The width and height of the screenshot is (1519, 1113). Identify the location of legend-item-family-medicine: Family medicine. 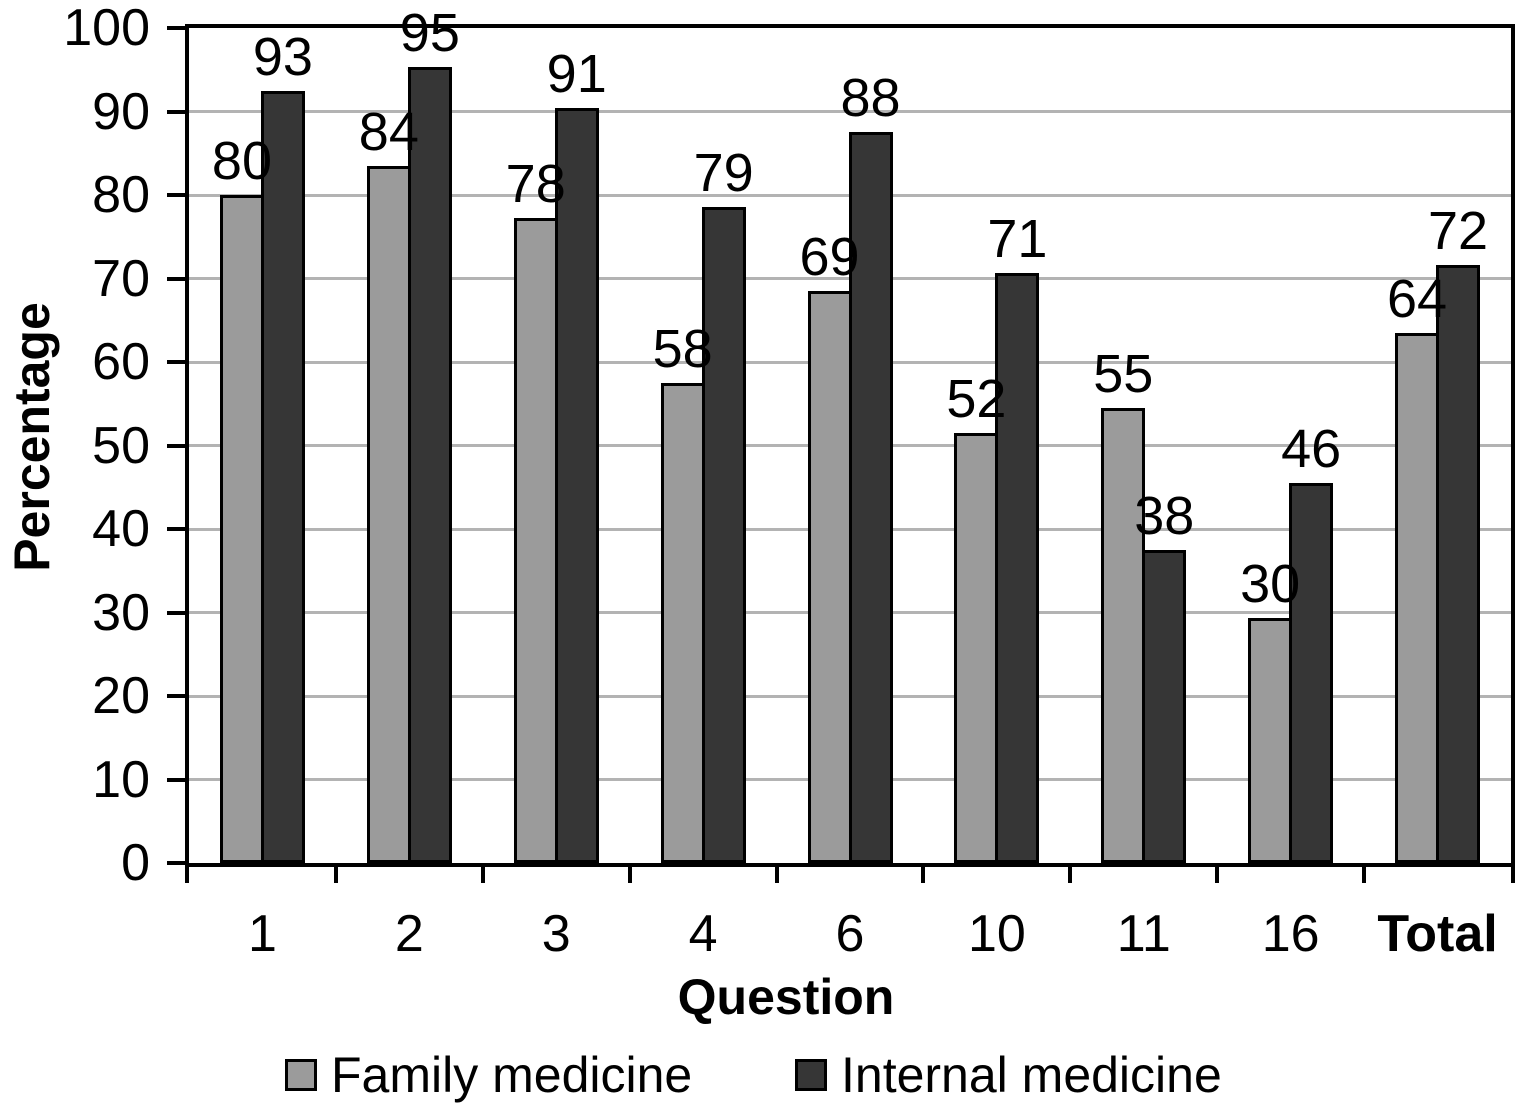
(488, 1075).